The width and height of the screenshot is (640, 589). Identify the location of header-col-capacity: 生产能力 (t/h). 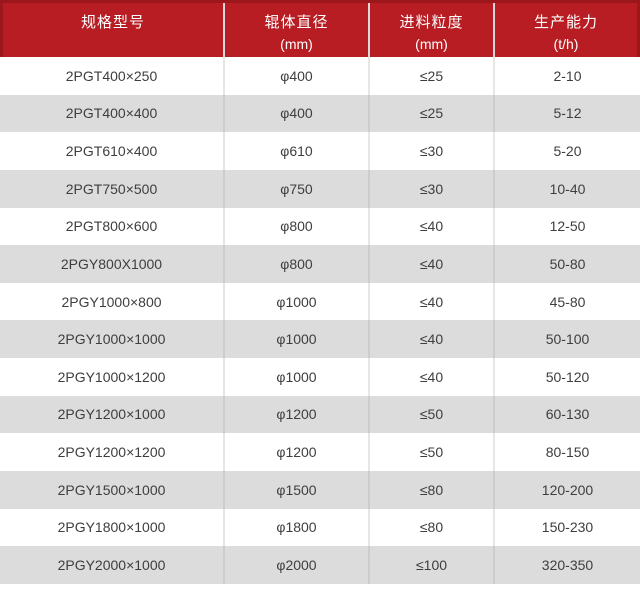
(566, 30).